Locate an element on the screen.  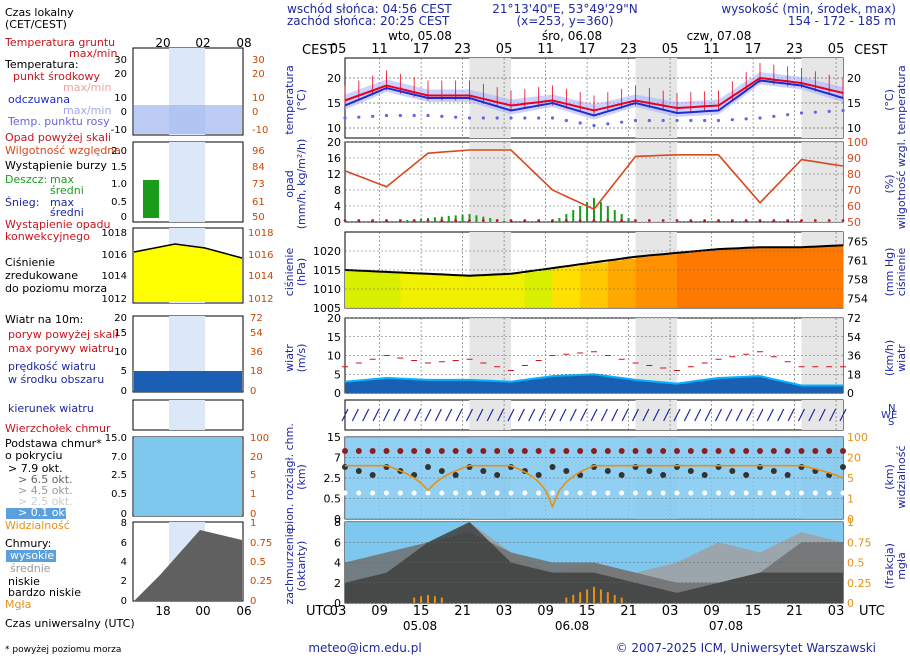
temp-ytick-left: 20 is located at coordinates (334, 78).